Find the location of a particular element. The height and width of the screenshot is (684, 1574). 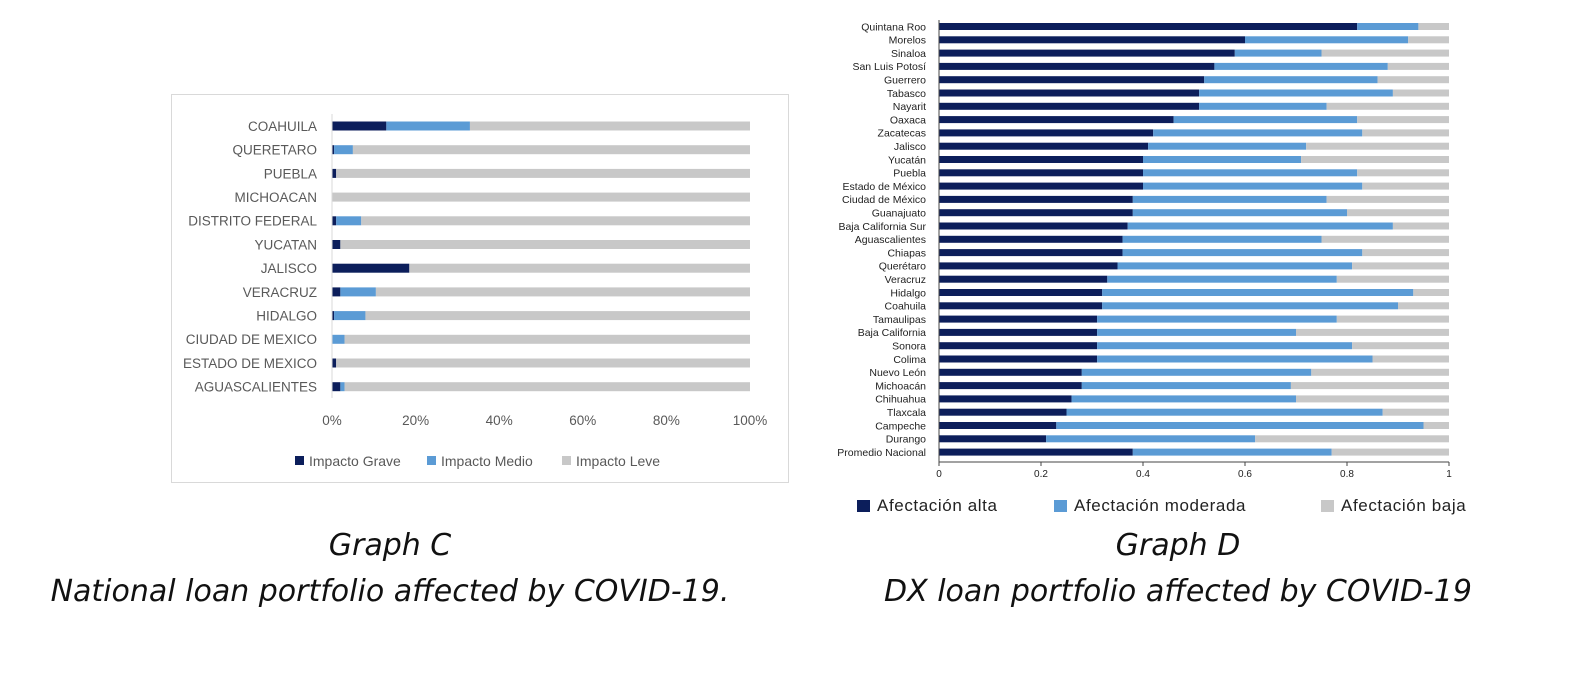

graph-d-bar-tamaulipas-afectacion-alta is located at coordinates (1018, 319).